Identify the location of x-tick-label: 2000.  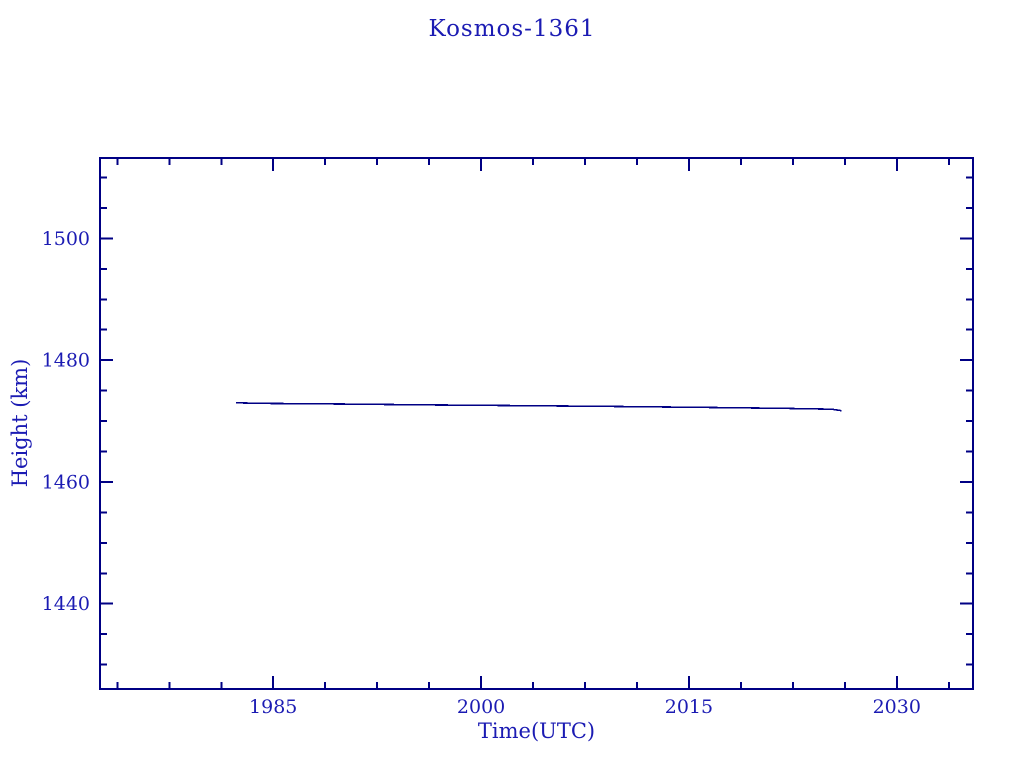
(481, 707).